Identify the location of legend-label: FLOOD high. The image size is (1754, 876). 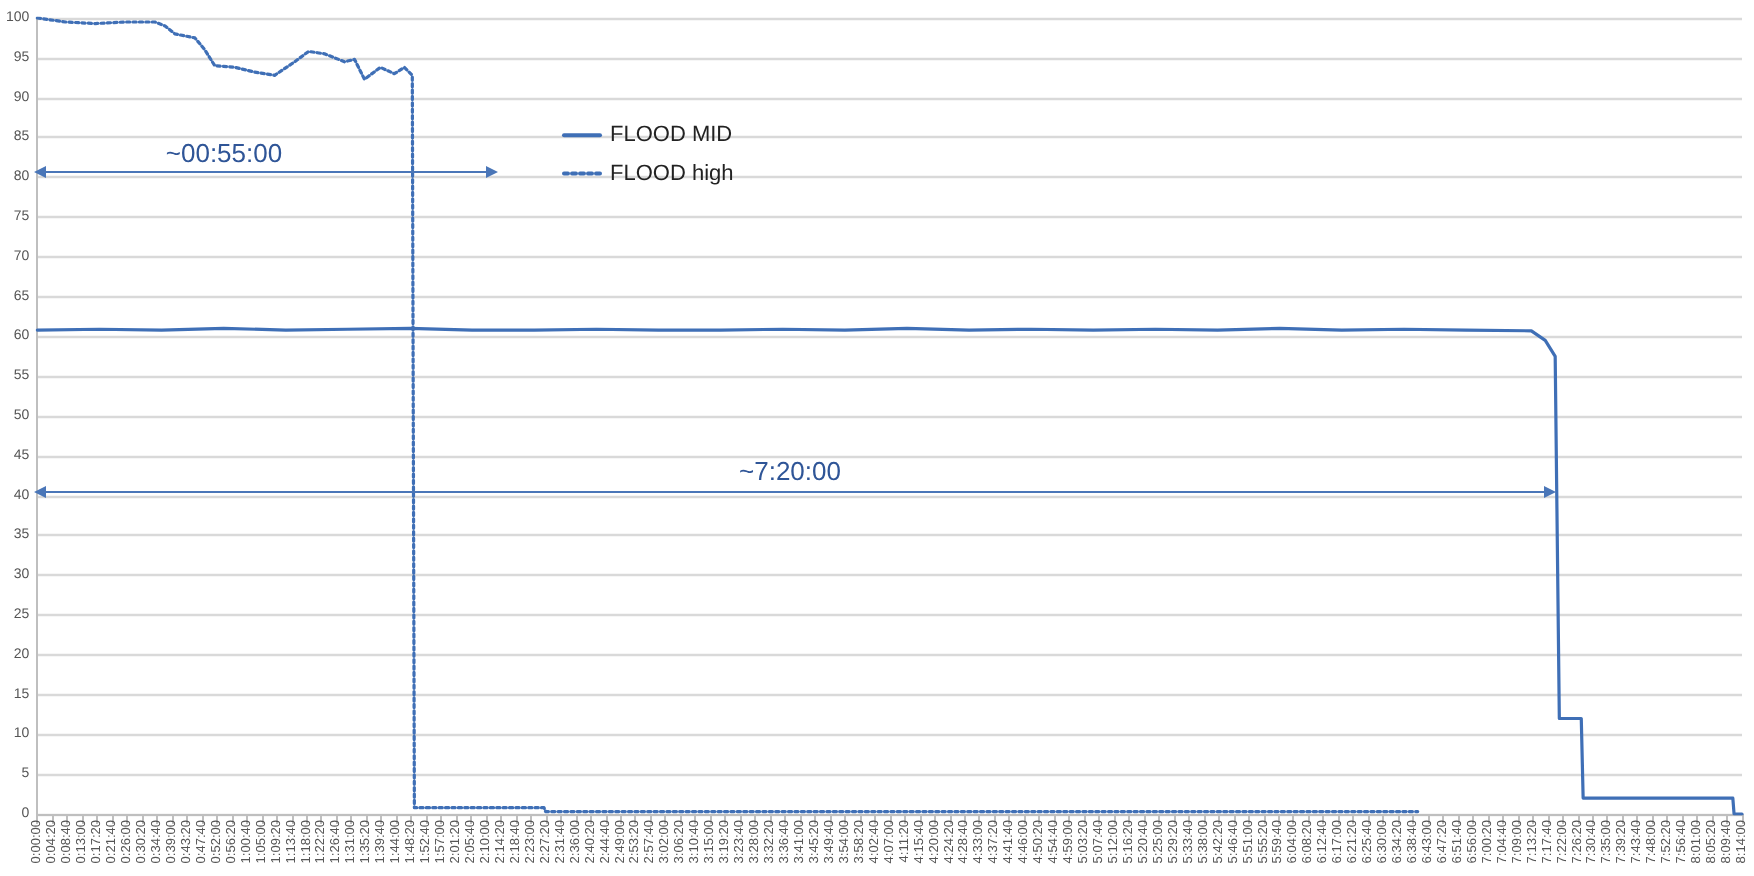
(672, 173).